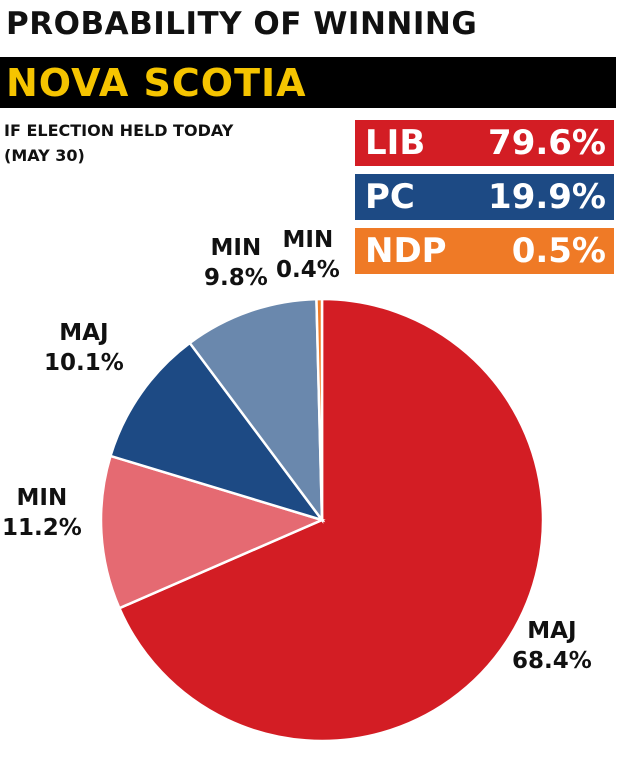 The width and height of the screenshot is (620, 773). What do you see at coordinates (395, 143) in the screenshot?
I see `legend-lib-party: LIB` at bounding box center [395, 143].